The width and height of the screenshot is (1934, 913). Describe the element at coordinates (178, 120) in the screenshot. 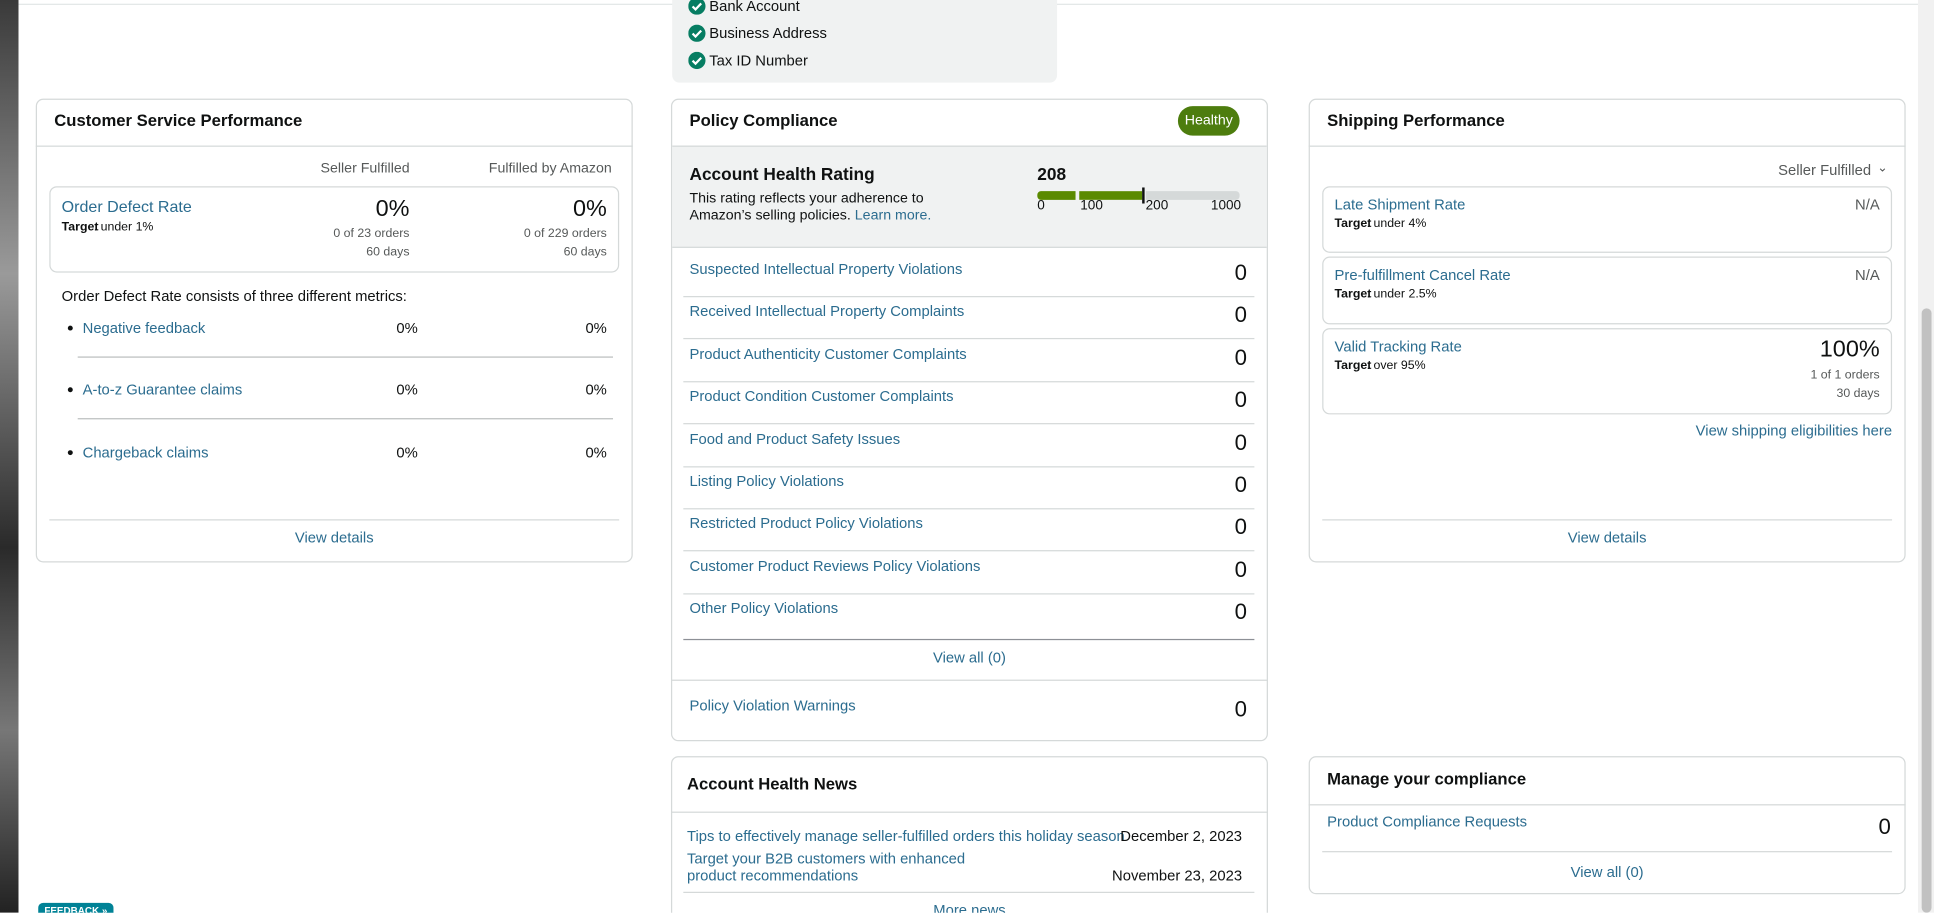

I see `card-title: Customer Service Performance` at that location.